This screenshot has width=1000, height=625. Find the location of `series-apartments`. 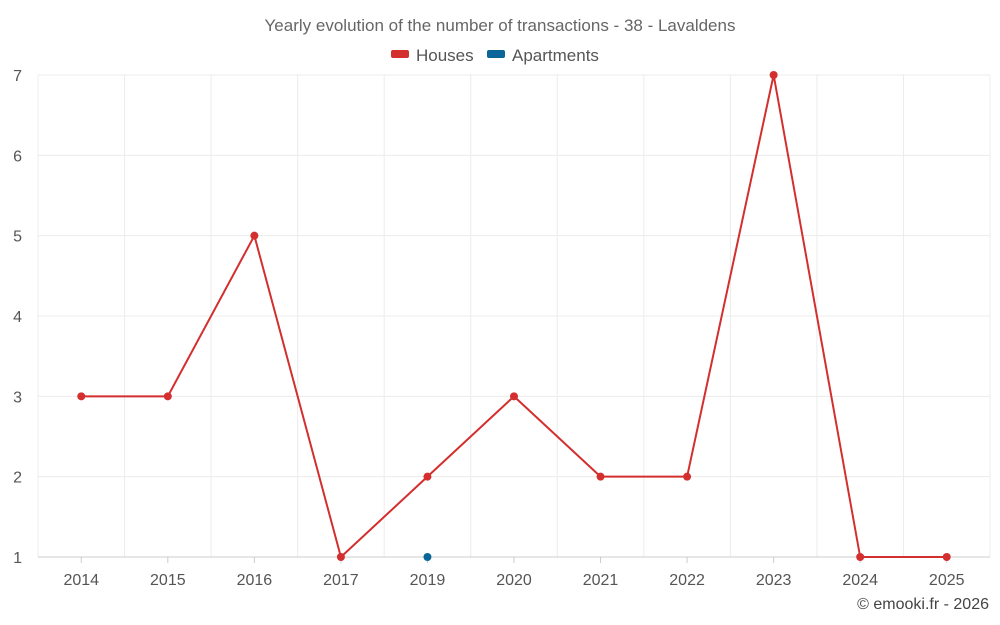

series-apartments is located at coordinates (427, 557).